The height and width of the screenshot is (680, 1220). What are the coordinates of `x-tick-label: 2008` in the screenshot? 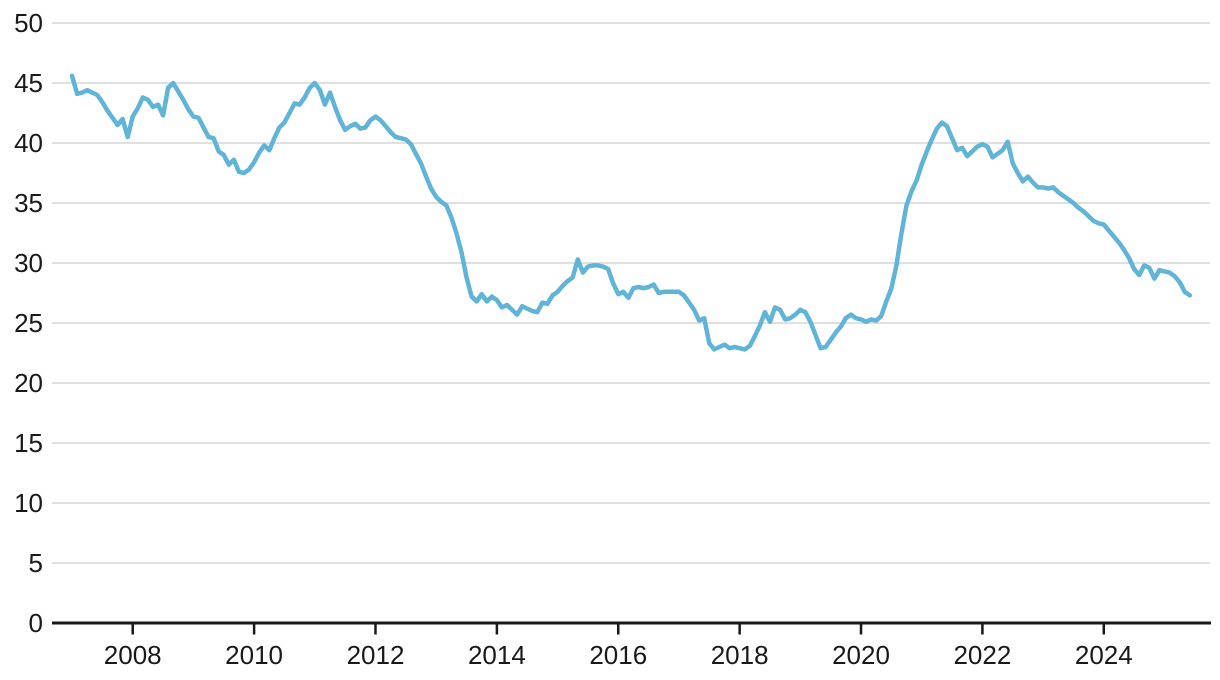 It's located at (133, 655).